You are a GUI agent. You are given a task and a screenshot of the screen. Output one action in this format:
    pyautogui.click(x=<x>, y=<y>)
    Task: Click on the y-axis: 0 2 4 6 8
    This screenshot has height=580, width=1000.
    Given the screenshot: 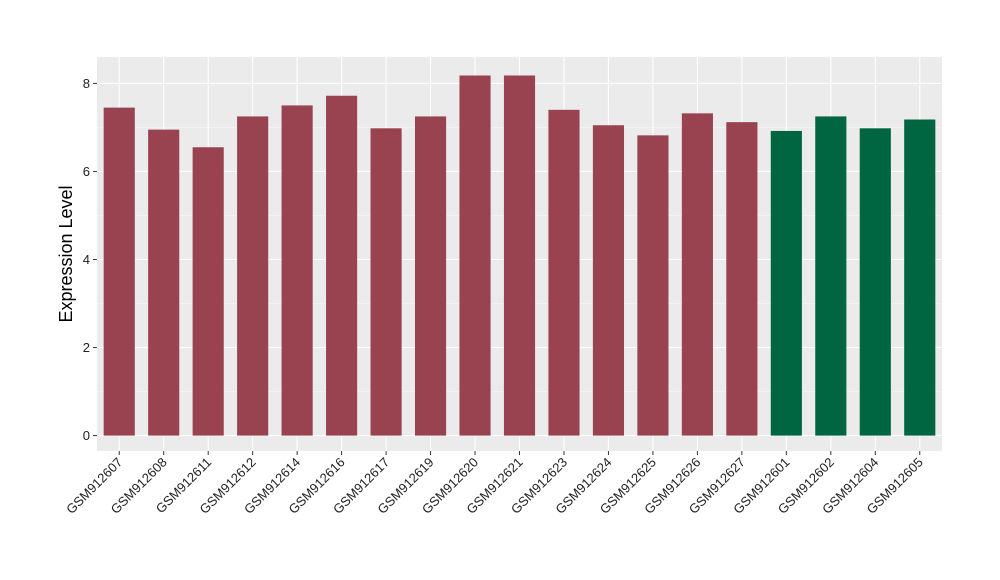 What is the action you would take?
    pyautogui.click(x=90, y=259)
    